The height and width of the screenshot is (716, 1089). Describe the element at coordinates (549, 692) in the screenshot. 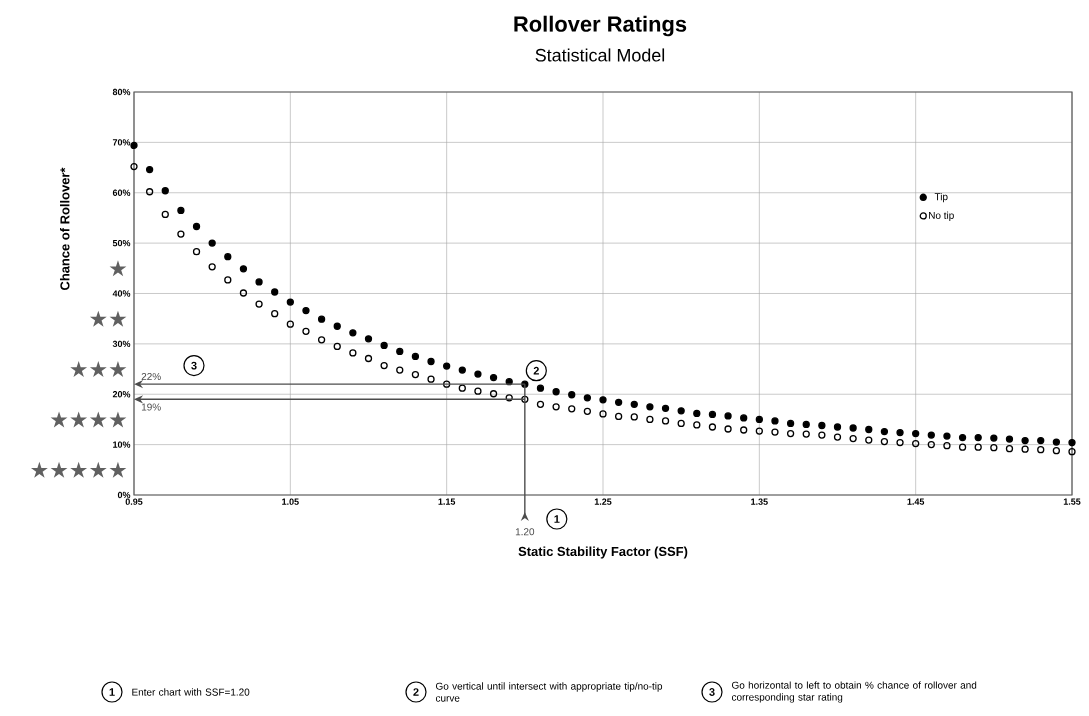

I see `text: Go vertical until intersect with appropriate tip/no-tip curve` at that location.